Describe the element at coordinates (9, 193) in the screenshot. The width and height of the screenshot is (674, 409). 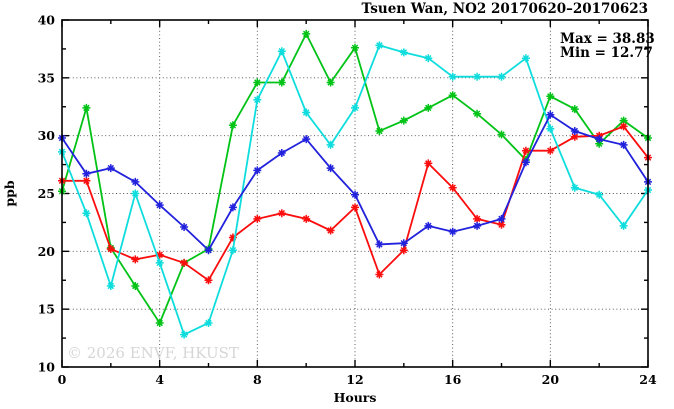
I see `y-axis-label: ppb` at that location.